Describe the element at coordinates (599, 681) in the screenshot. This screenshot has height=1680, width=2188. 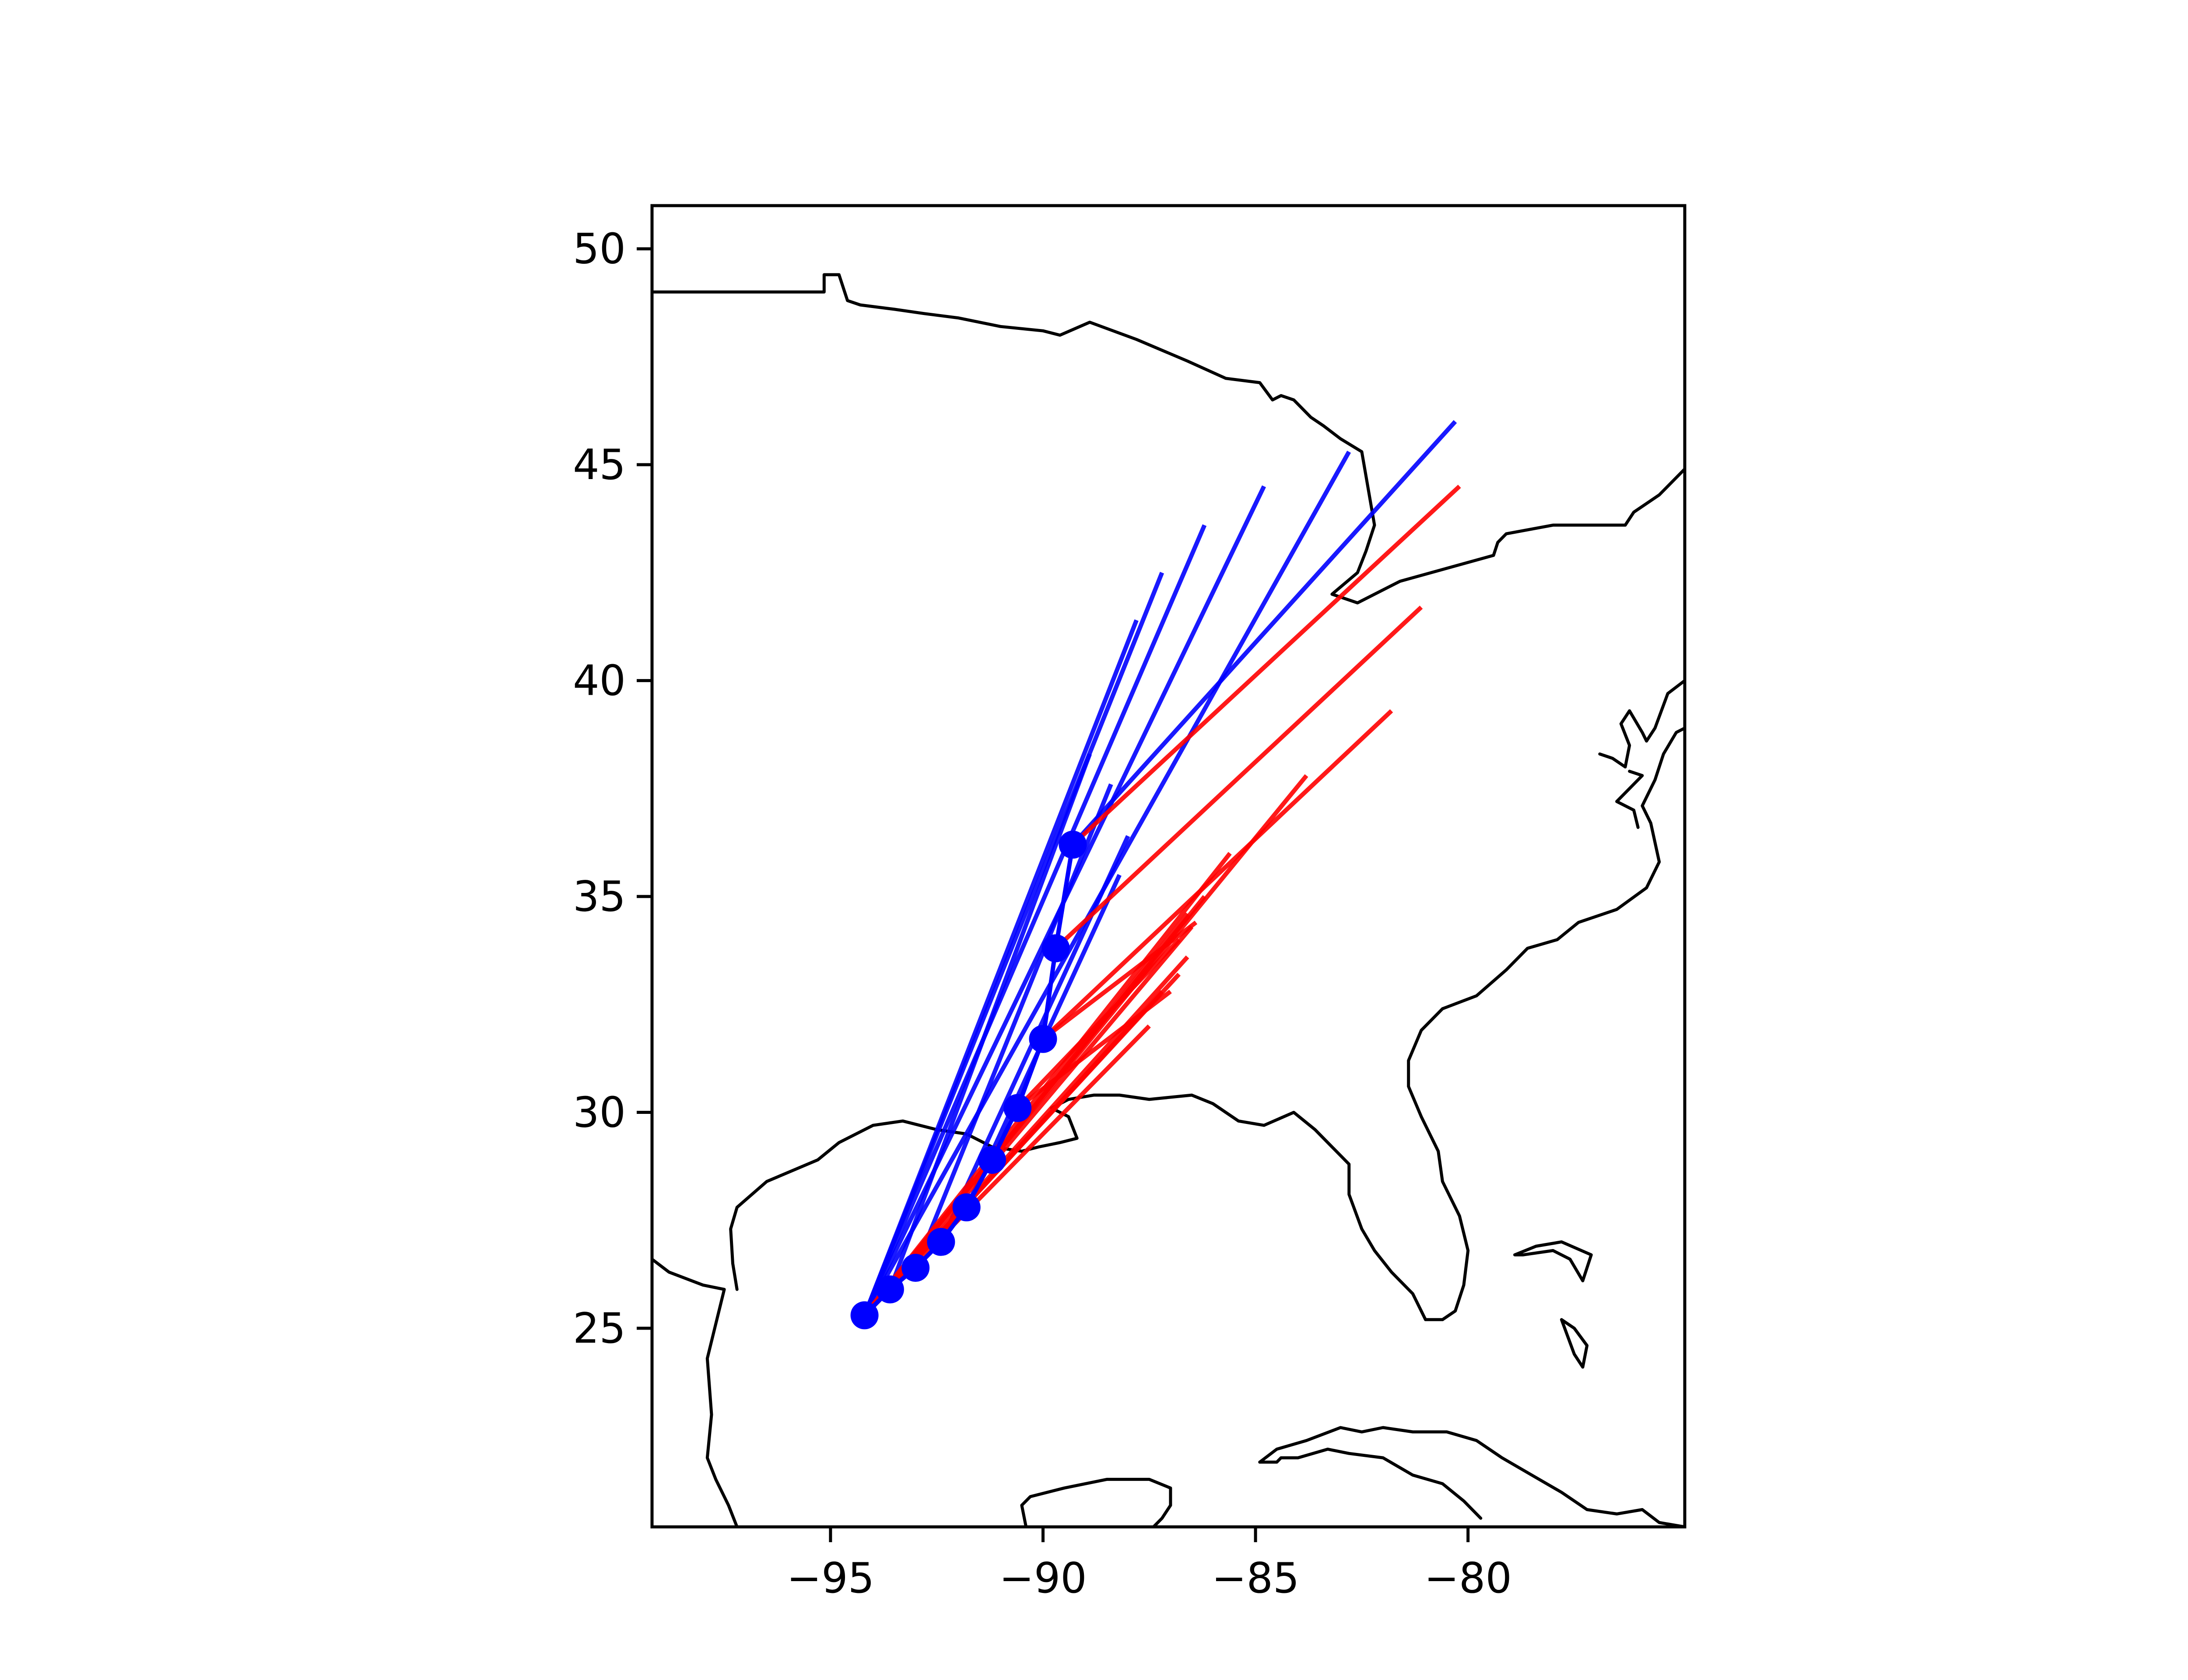
I see `y-tick-label-3: 40` at that location.